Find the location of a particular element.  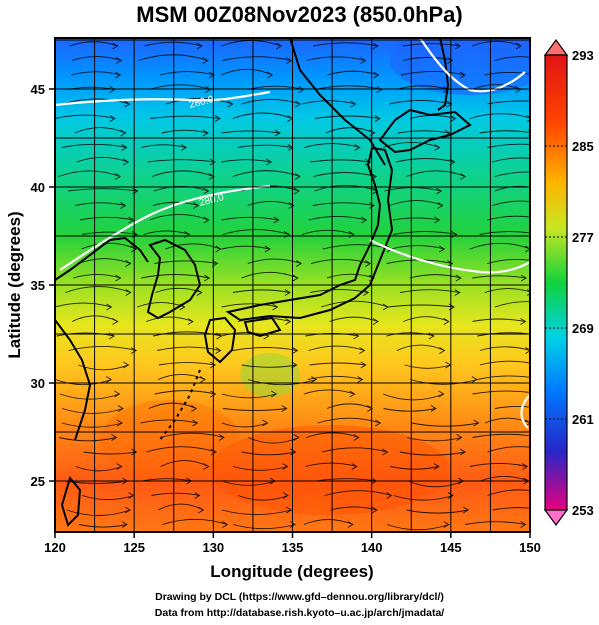

colorbar-tick-label: 277 is located at coordinates (583, 237).